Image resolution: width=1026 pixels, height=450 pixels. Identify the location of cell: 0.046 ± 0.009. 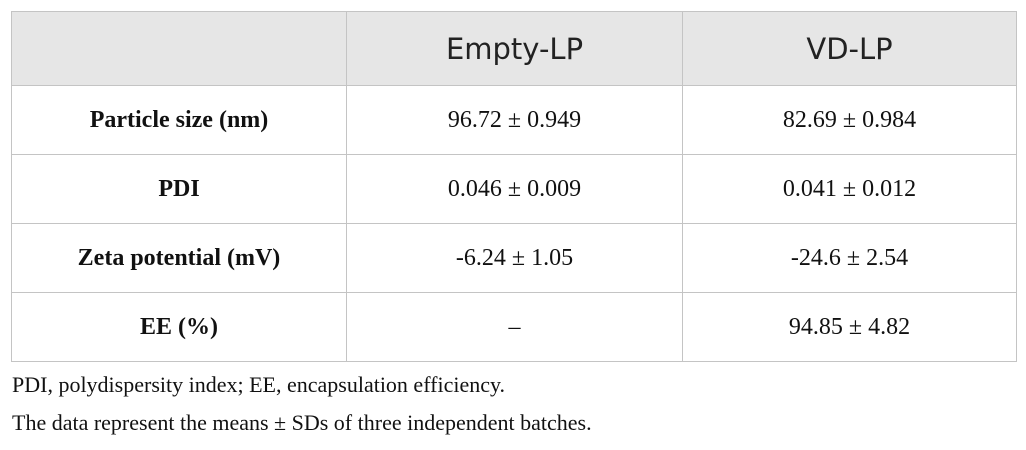
(514, 189).